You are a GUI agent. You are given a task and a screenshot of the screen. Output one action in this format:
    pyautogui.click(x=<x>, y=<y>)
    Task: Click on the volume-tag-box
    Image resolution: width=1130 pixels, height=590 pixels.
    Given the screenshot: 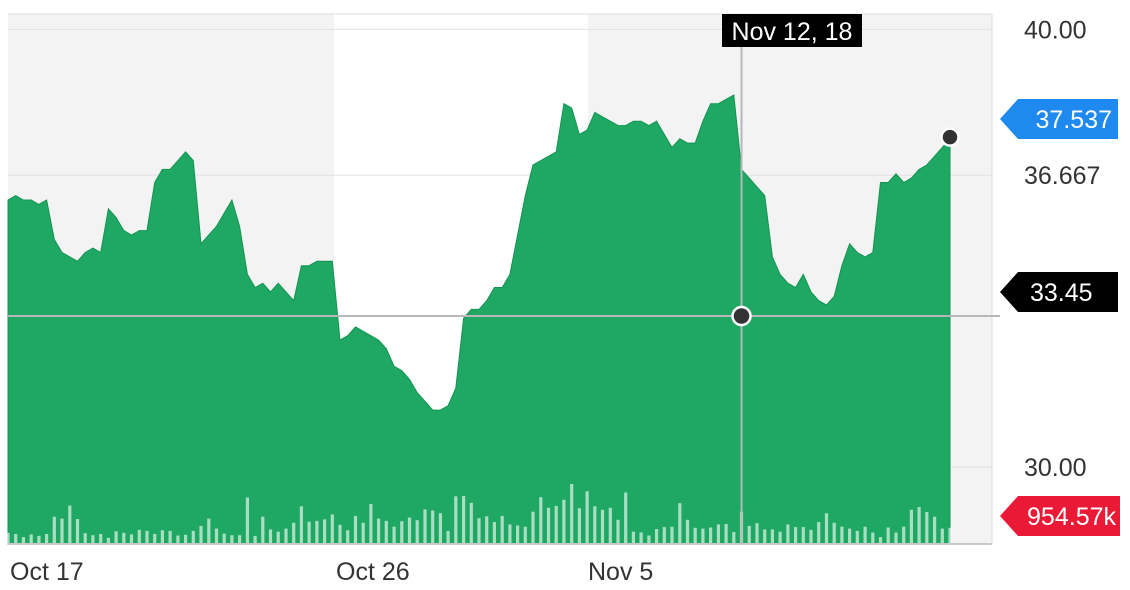 What is the action you would take?
    pyautogui.click(x=1060, y=516)
    